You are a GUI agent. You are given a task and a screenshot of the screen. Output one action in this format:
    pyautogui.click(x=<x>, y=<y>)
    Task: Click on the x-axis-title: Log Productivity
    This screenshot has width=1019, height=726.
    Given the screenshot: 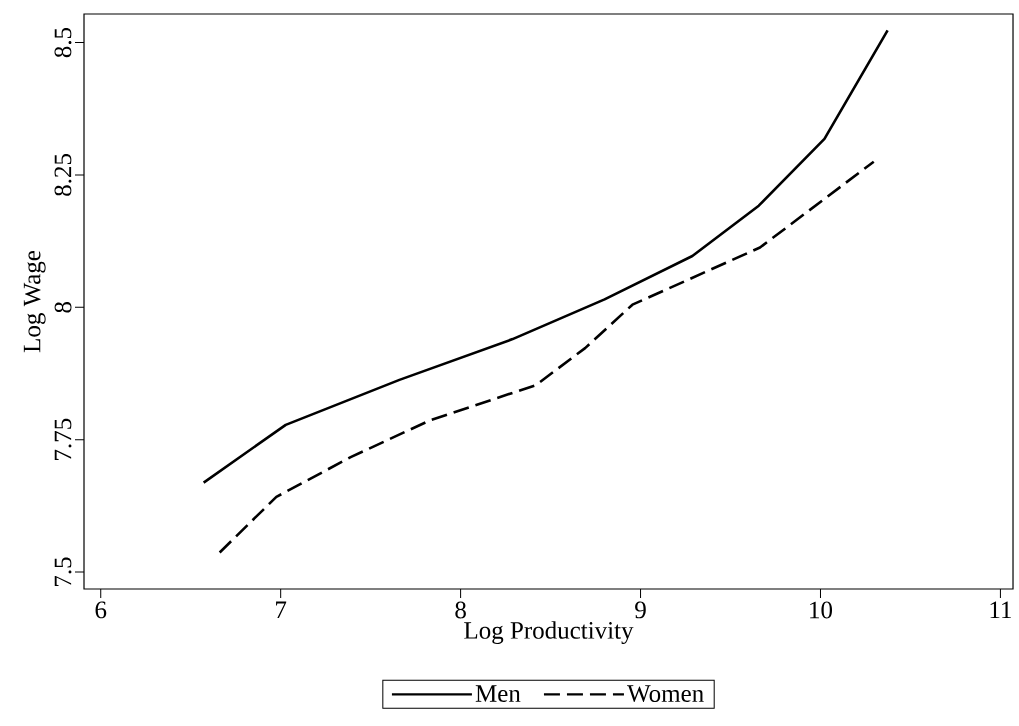 What is the action you would take?
    pyautogui.click(x=549, y=633)
    